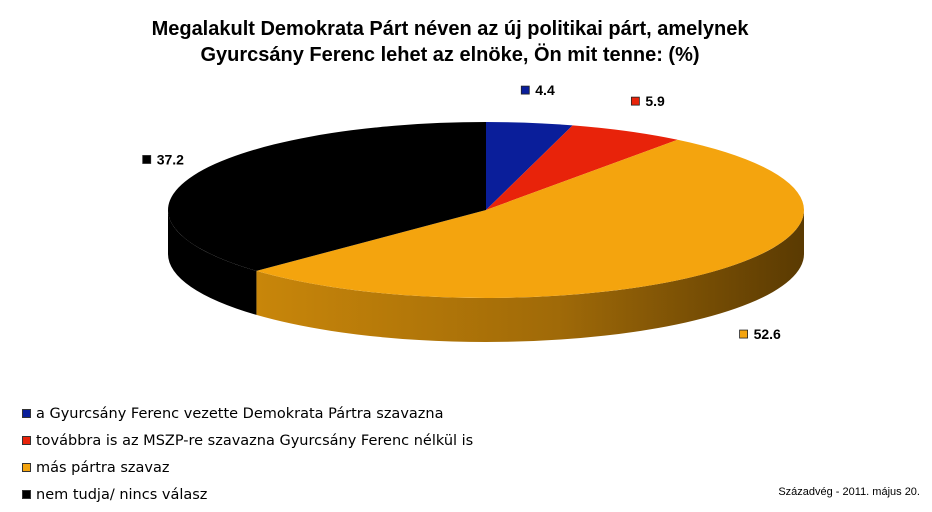 This screenshot has width=932, height=512. Describe the element at coordinates (103, 467) in the screenshot. I see `legend-label: más pártra szavaz` at that location.